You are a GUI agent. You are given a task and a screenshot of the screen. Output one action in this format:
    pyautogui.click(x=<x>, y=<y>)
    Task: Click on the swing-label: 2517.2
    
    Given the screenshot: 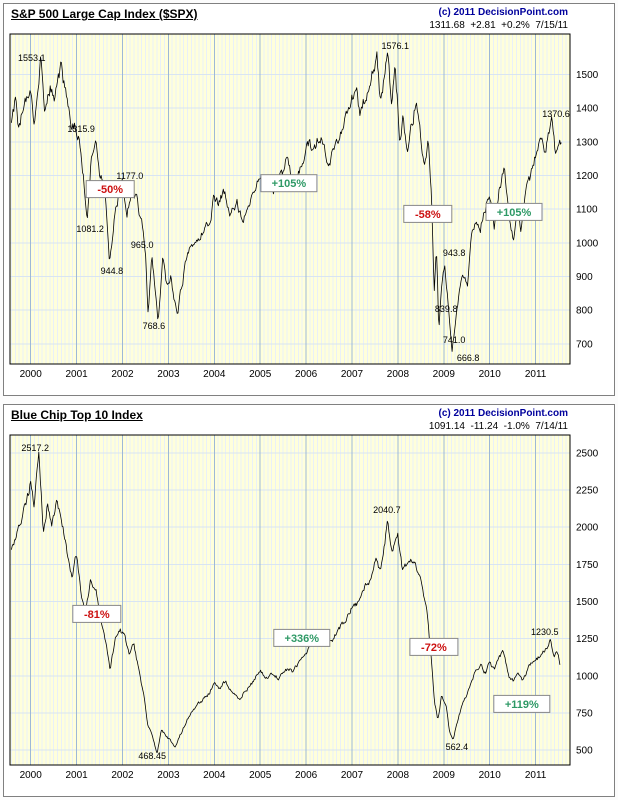 What is the action you would take?
    pyautogui.click(x=35, y=448)
    